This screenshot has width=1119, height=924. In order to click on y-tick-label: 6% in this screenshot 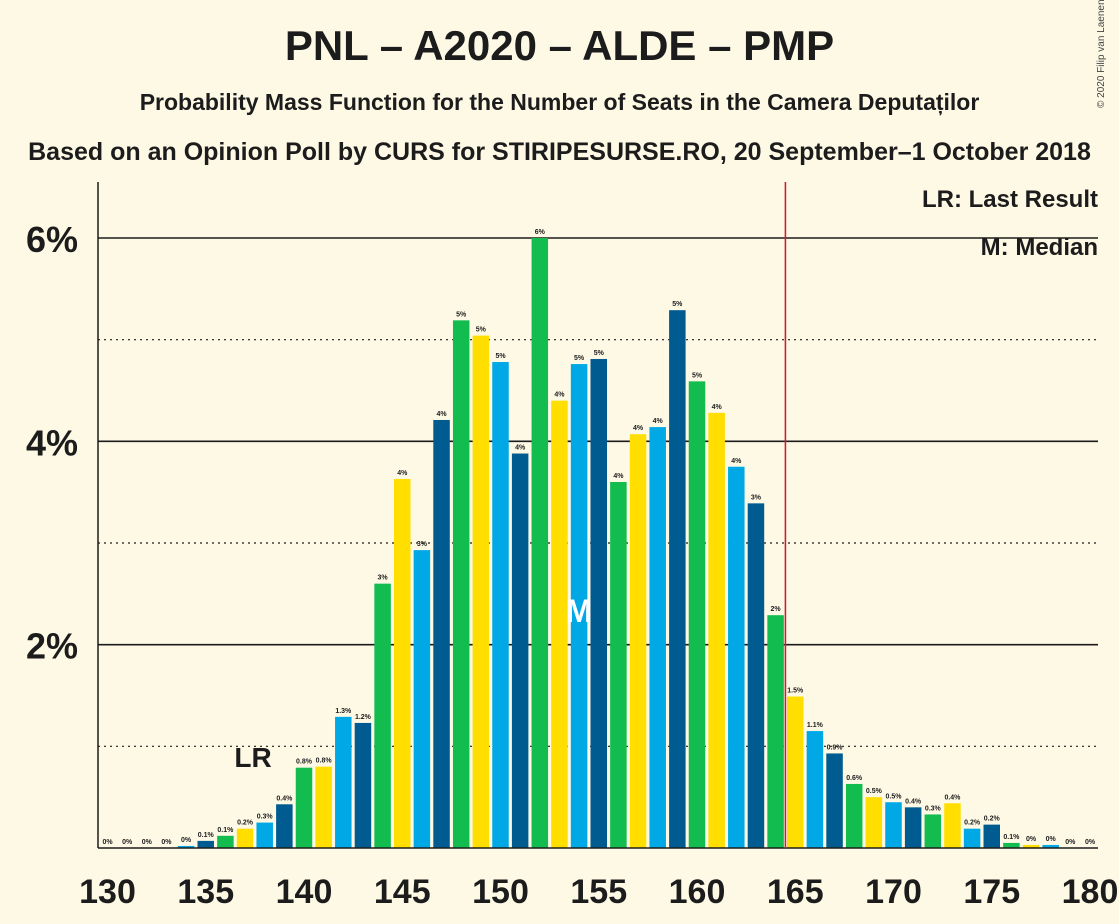, I will do `click(52, 239)`.